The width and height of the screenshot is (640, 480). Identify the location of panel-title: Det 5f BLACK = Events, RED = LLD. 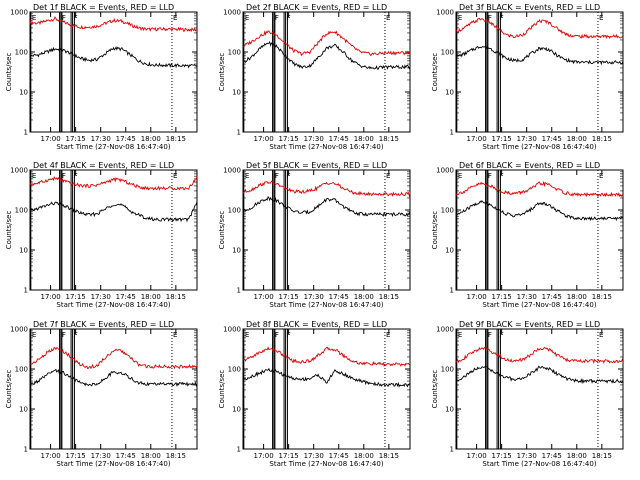
(316, 165).